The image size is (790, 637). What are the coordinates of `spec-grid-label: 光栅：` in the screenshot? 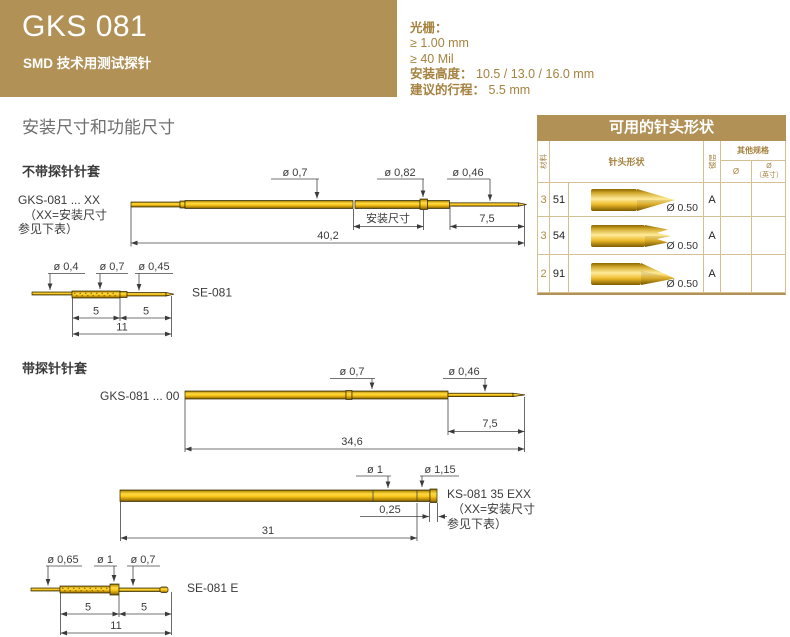 It's located at (502, 28).